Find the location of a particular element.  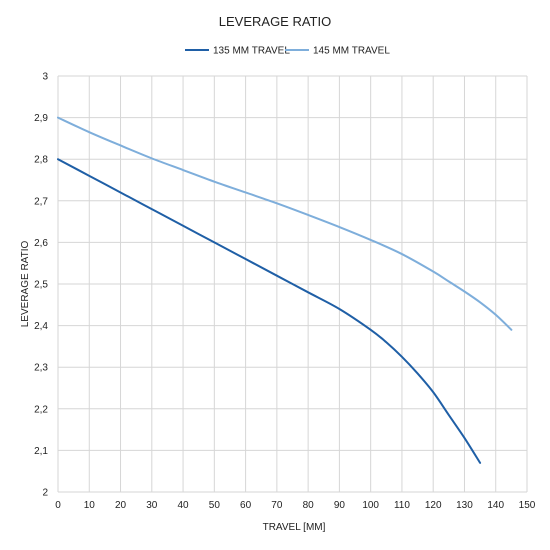

y-tick-label: 2,4 is located at coordinates (41, 326).